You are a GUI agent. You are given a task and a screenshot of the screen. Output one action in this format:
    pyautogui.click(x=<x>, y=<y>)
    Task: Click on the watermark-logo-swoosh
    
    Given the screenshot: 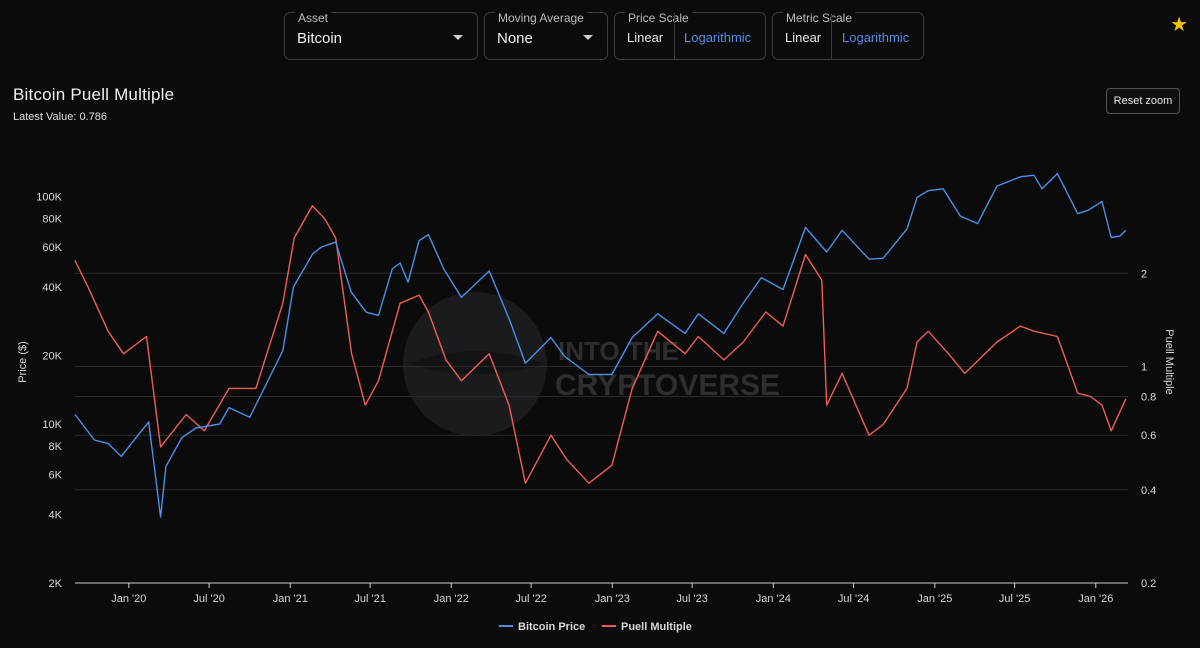 What is the action you would take?
    pyautogui.click(x=476, y=362)
    